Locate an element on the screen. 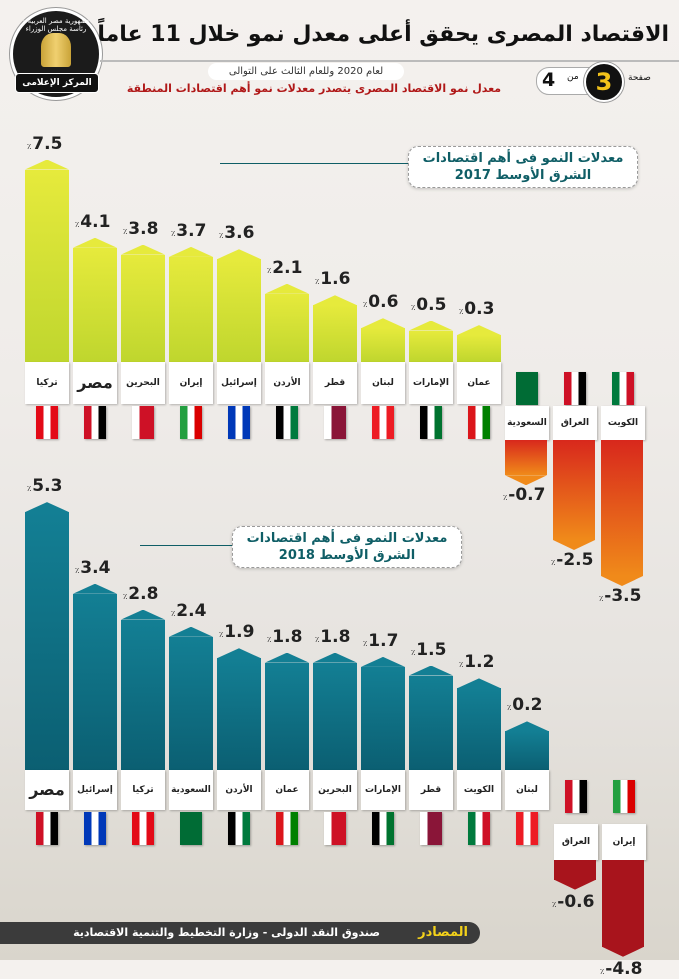 This screenshot has height=979, width=679. value-label: ٪-3.5 is located at coordinates (620, 596).